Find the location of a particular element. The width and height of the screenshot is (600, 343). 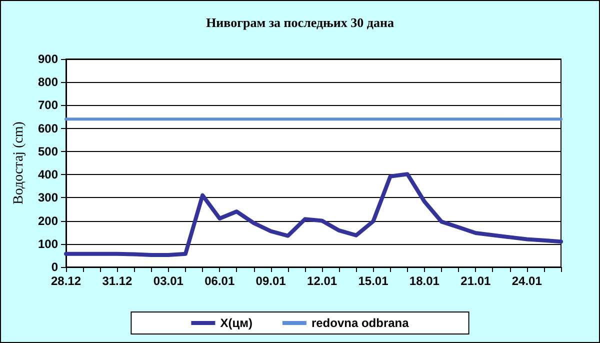

y-tick-label: 300 is located at coordinates (48, 197).